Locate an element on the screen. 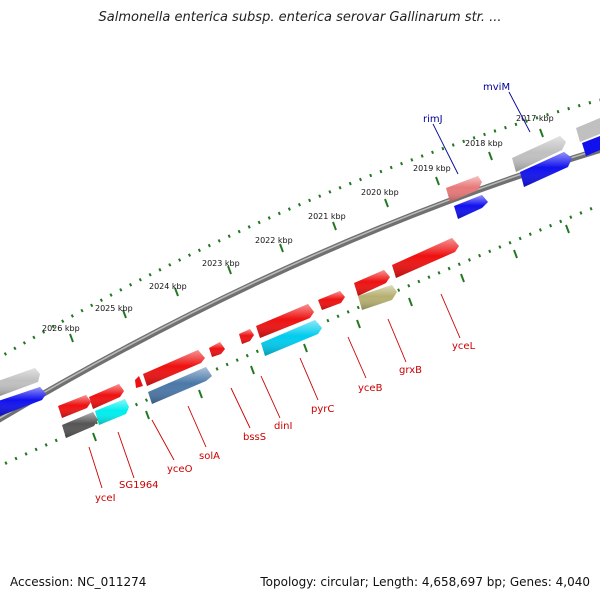 The image size is (600, 600). gene-feature-yceB is located at coordinates (331, 300).